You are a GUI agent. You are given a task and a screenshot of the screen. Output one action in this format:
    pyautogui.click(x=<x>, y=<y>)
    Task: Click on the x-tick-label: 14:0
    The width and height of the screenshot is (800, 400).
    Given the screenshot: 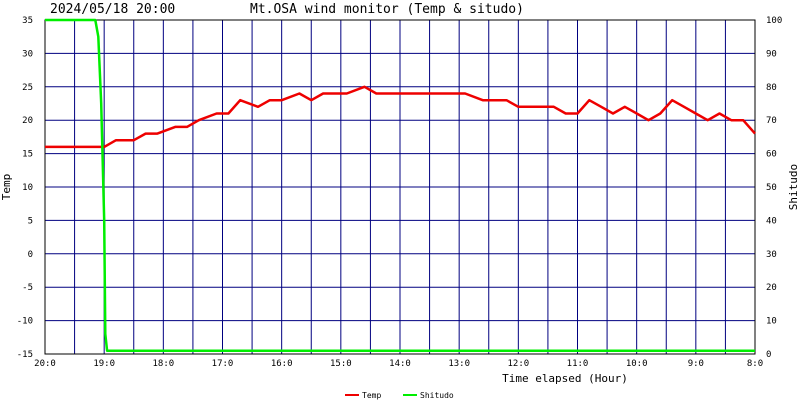 What is the action you would take?
    pyautogui.click(x=400, y=364)
    